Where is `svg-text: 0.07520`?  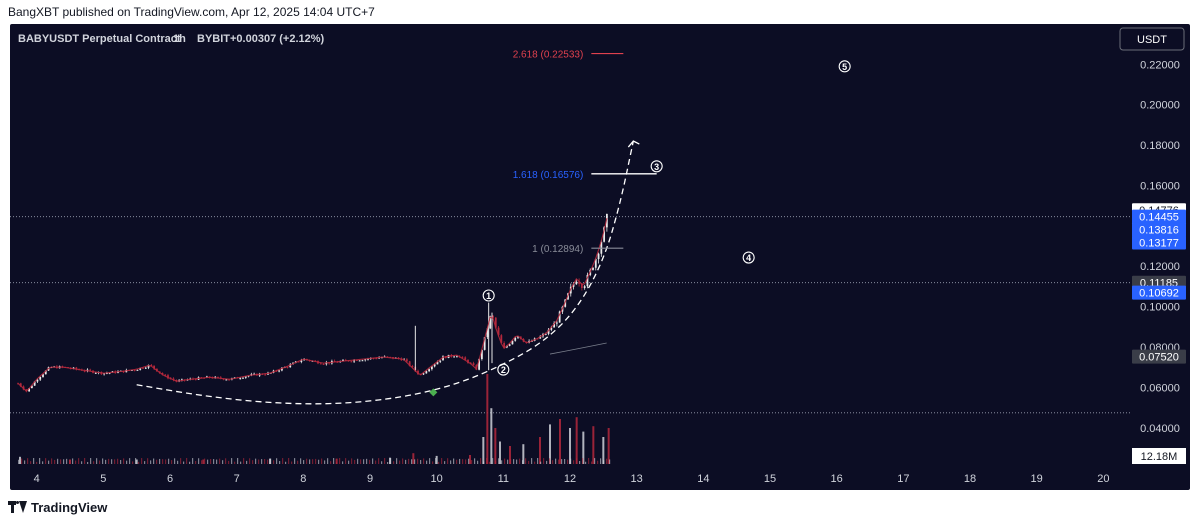
svg-text: 0.07520 is located at coordinates (1159, 358).